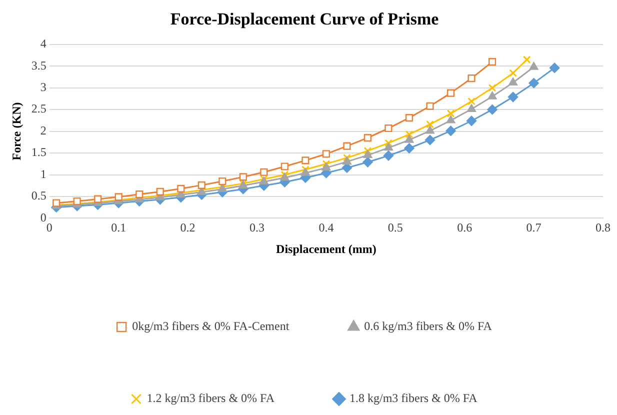  I want to click on x-tick-label: 0.3, so click(257, 227).